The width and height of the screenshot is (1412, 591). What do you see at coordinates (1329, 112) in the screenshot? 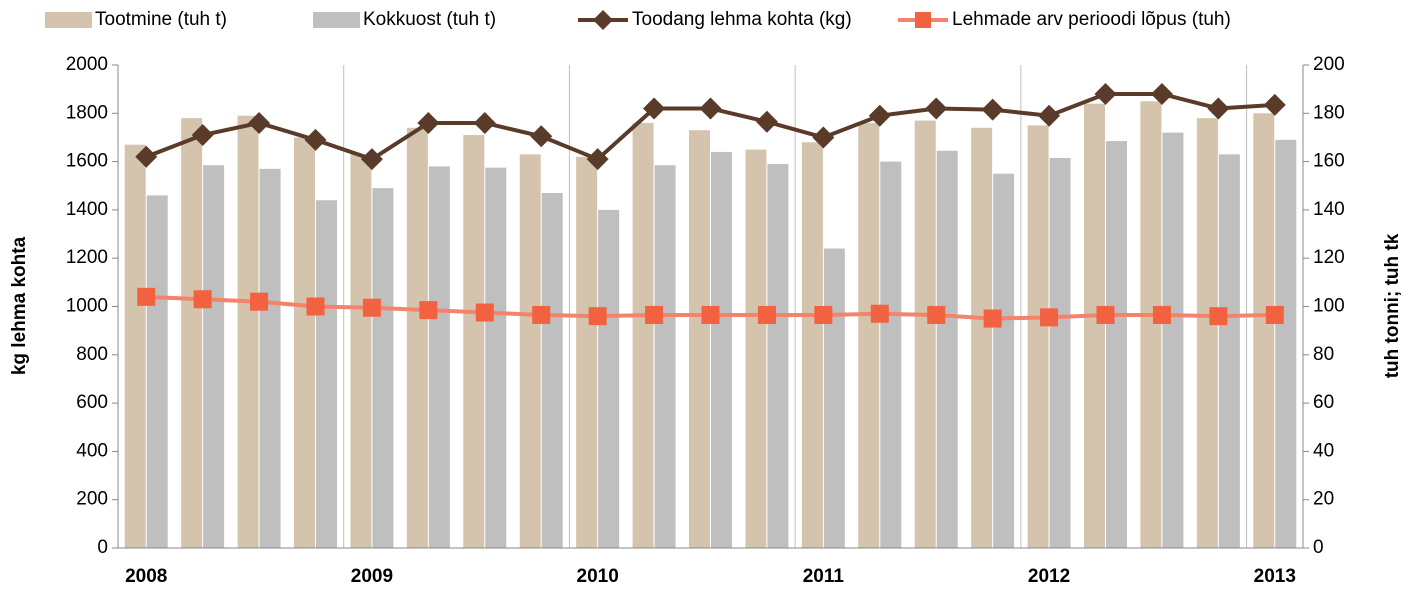
I see `y2-tick-label: 180` at bounding box center [1329, 112].